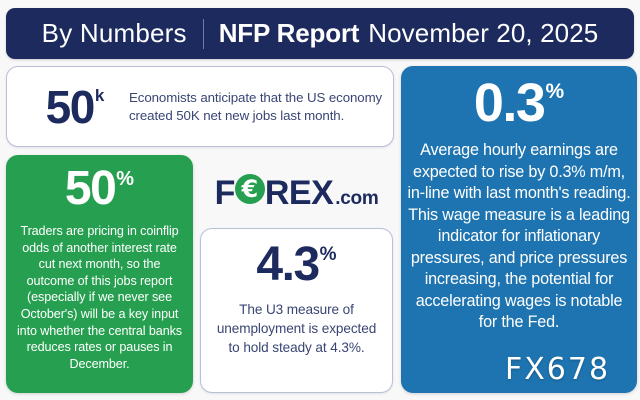 Image resolution: width=640 pixels, height=400 pixels. I want to click on stat-unit-rate-cut: %, so click(125, 179).